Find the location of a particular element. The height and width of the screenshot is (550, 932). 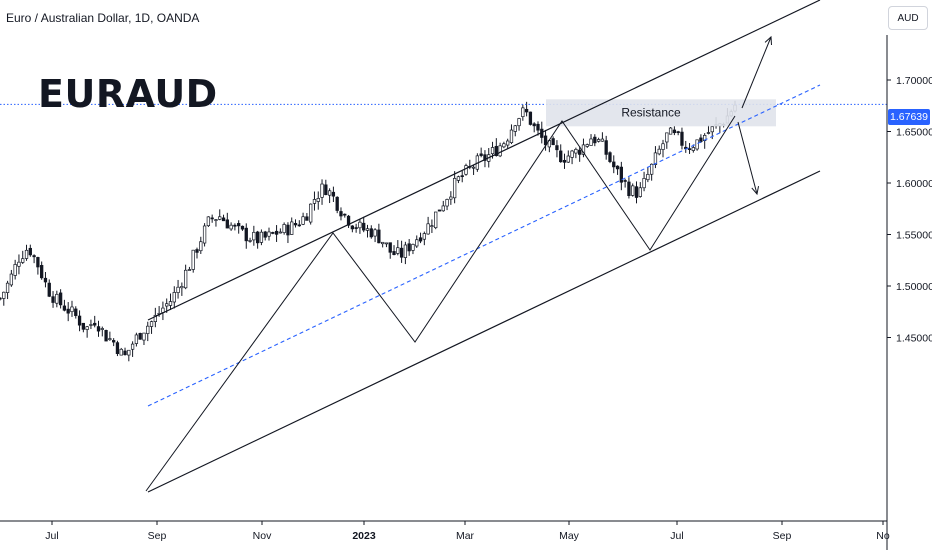

projection-arrow-down is located at coordinates (748, 158).